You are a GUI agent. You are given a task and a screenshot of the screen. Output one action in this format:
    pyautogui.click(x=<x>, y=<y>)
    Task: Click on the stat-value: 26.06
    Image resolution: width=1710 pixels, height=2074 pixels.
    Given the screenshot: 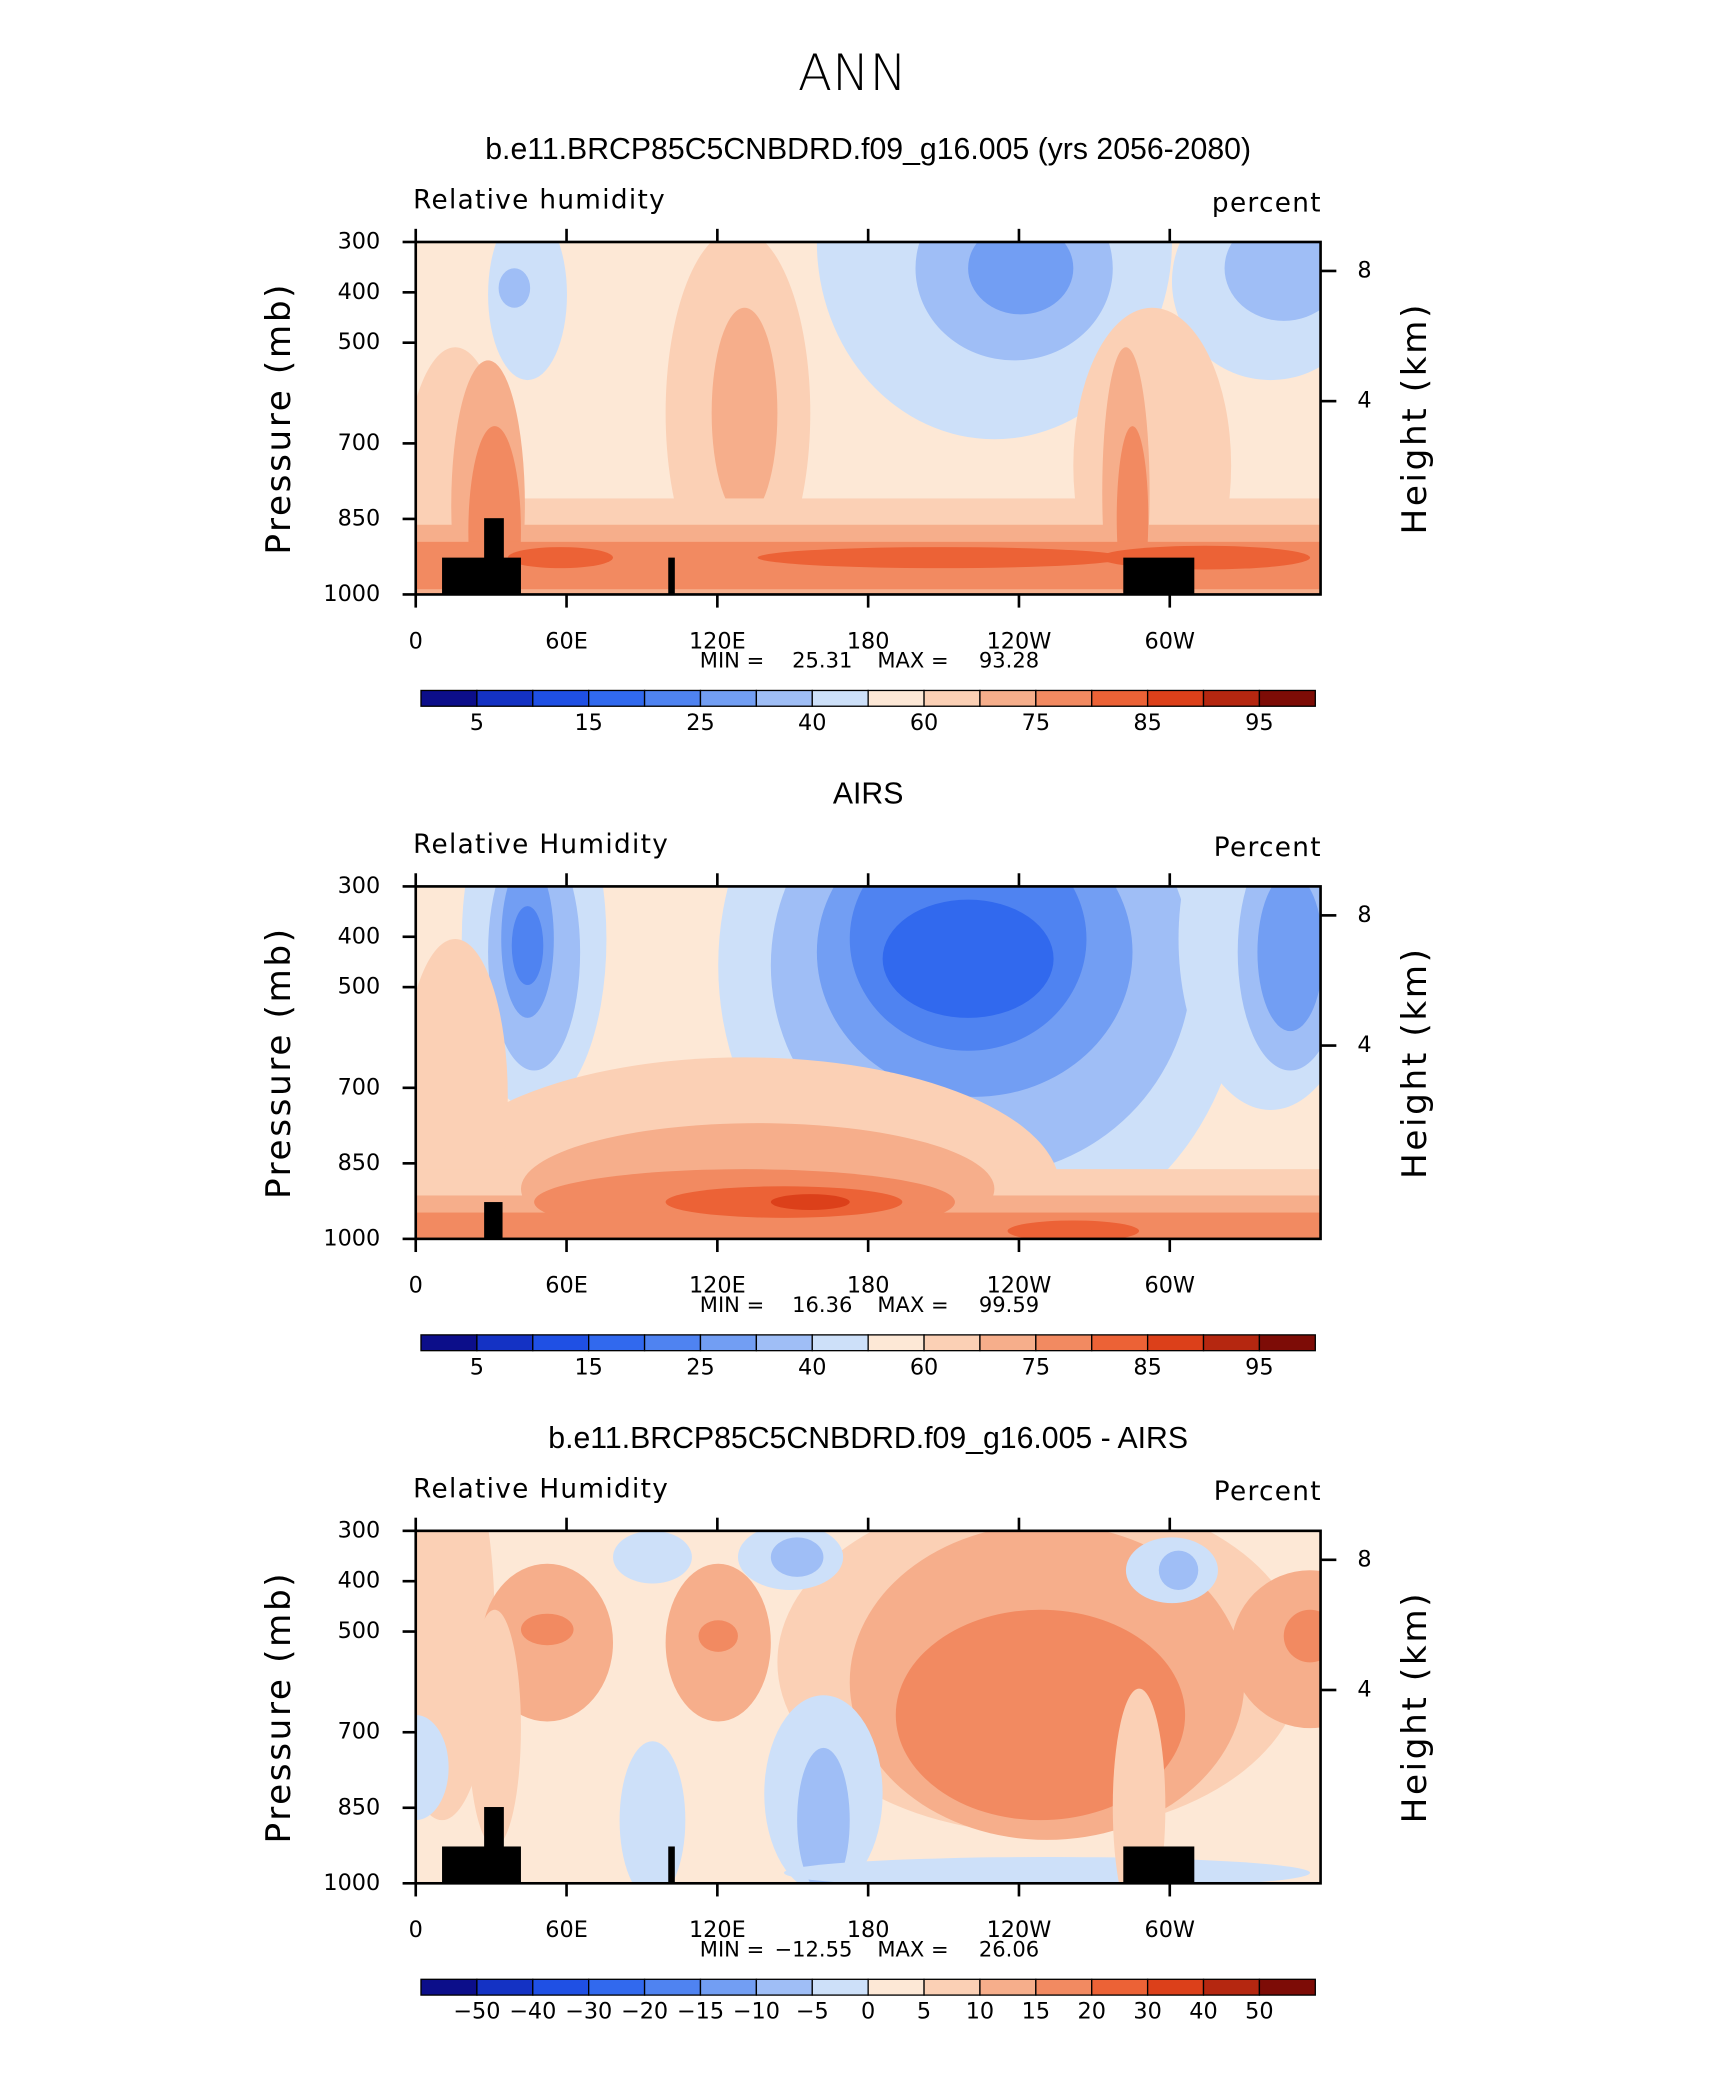 What is the action you would take?
    pyautogui.click(x=1009, y=1948)
    